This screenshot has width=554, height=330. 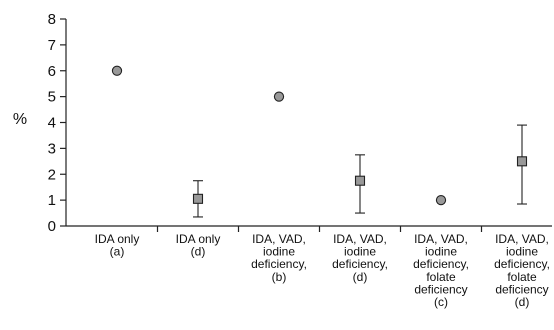 I want to click on category-label: IDA, VAD, iodine deficiency, (d), so click(x=360, y=258).